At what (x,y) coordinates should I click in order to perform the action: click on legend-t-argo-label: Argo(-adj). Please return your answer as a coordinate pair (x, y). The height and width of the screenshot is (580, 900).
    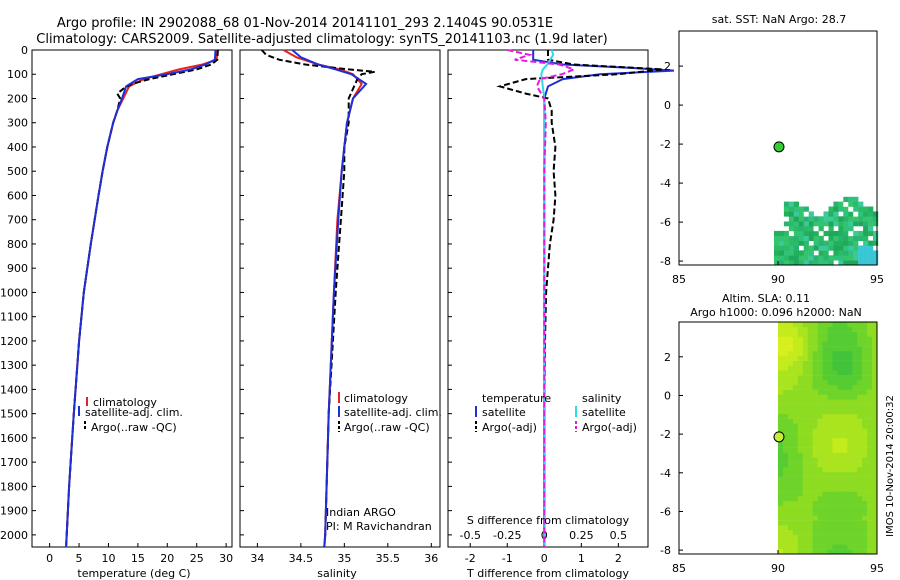
    Looking at the image, I should click on (509, 427).